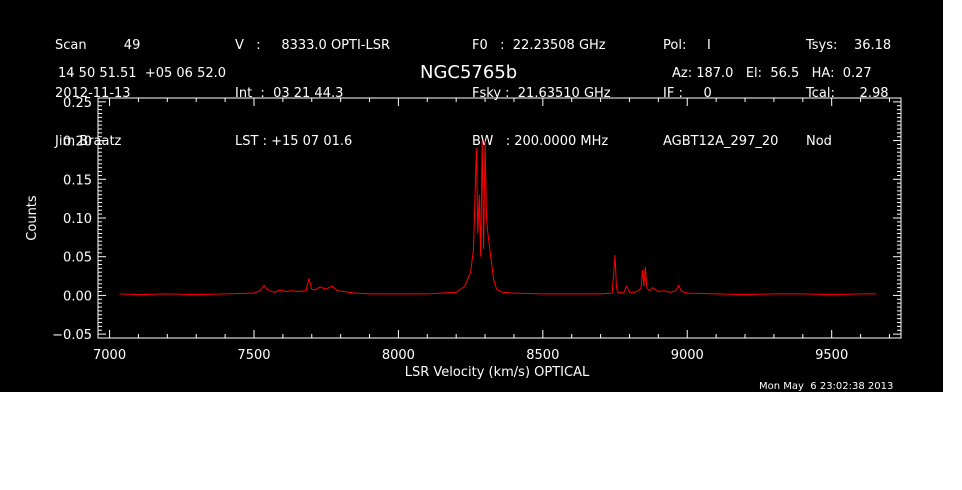 The width and height of the screenshot is (962, 490). I want to click on y-tick-label: 0.05, so click(77, 258).